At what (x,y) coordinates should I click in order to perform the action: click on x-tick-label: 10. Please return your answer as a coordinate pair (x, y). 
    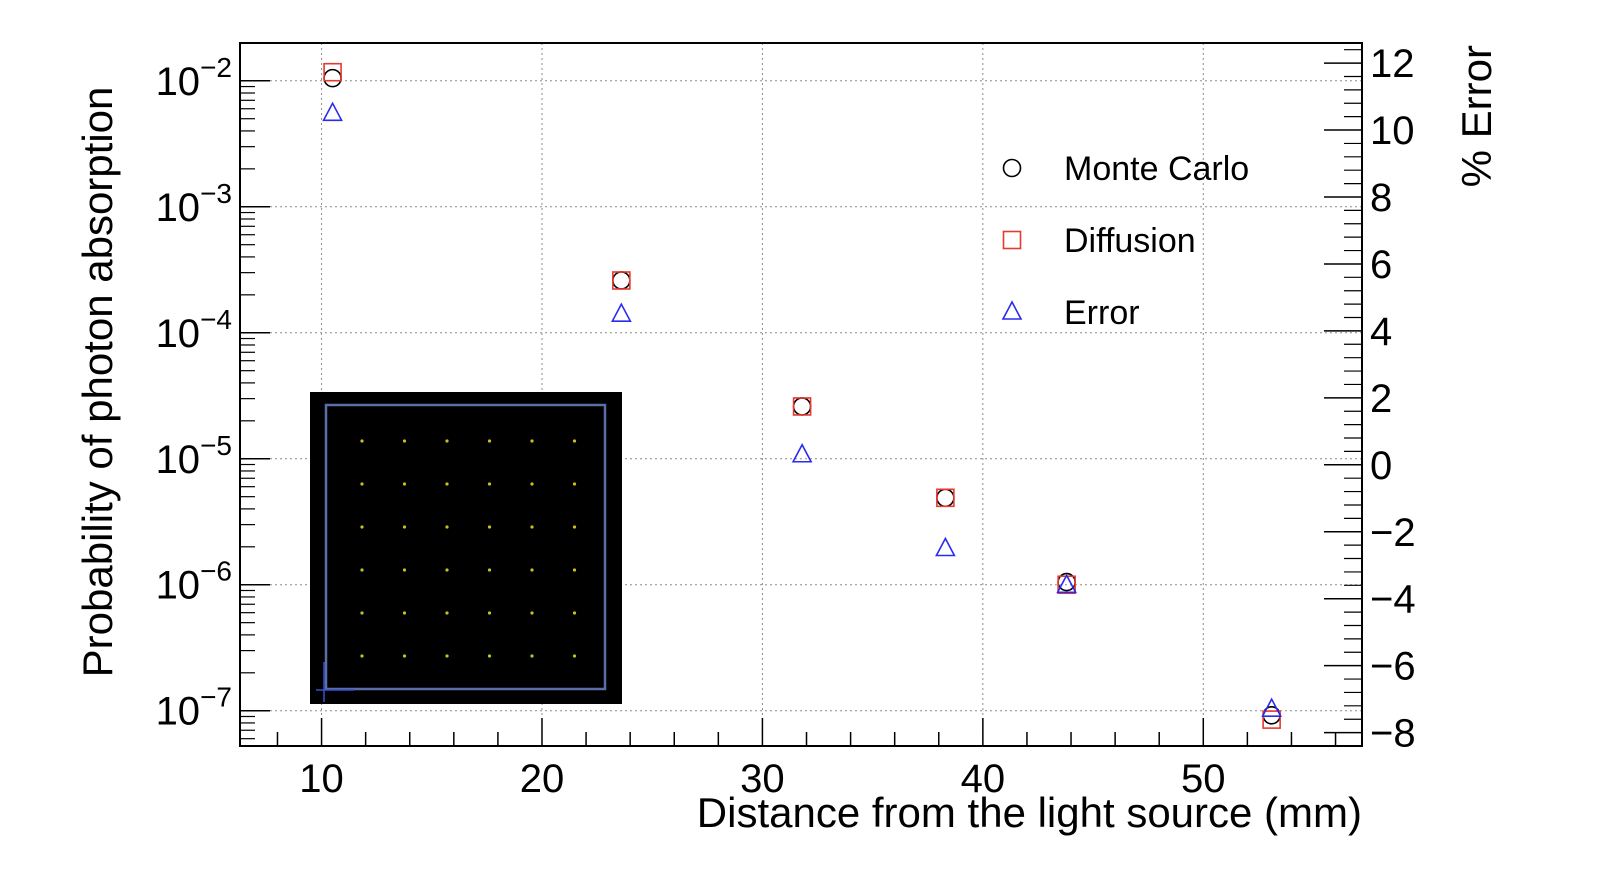
    Looking at the image, I should click on (321, 779).